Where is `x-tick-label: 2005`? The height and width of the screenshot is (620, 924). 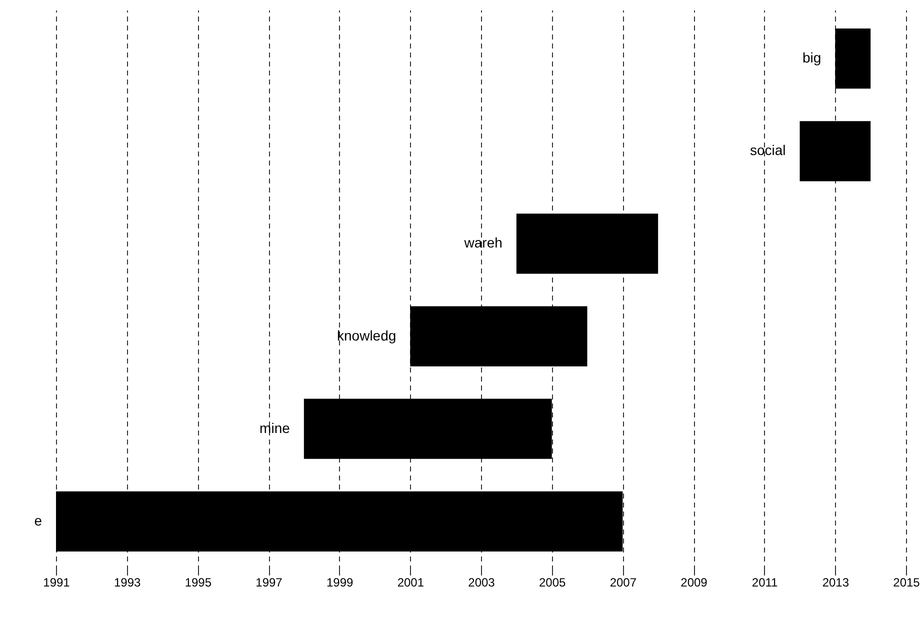 x-tick-label: 2005 is located at coordinates (552, 583).